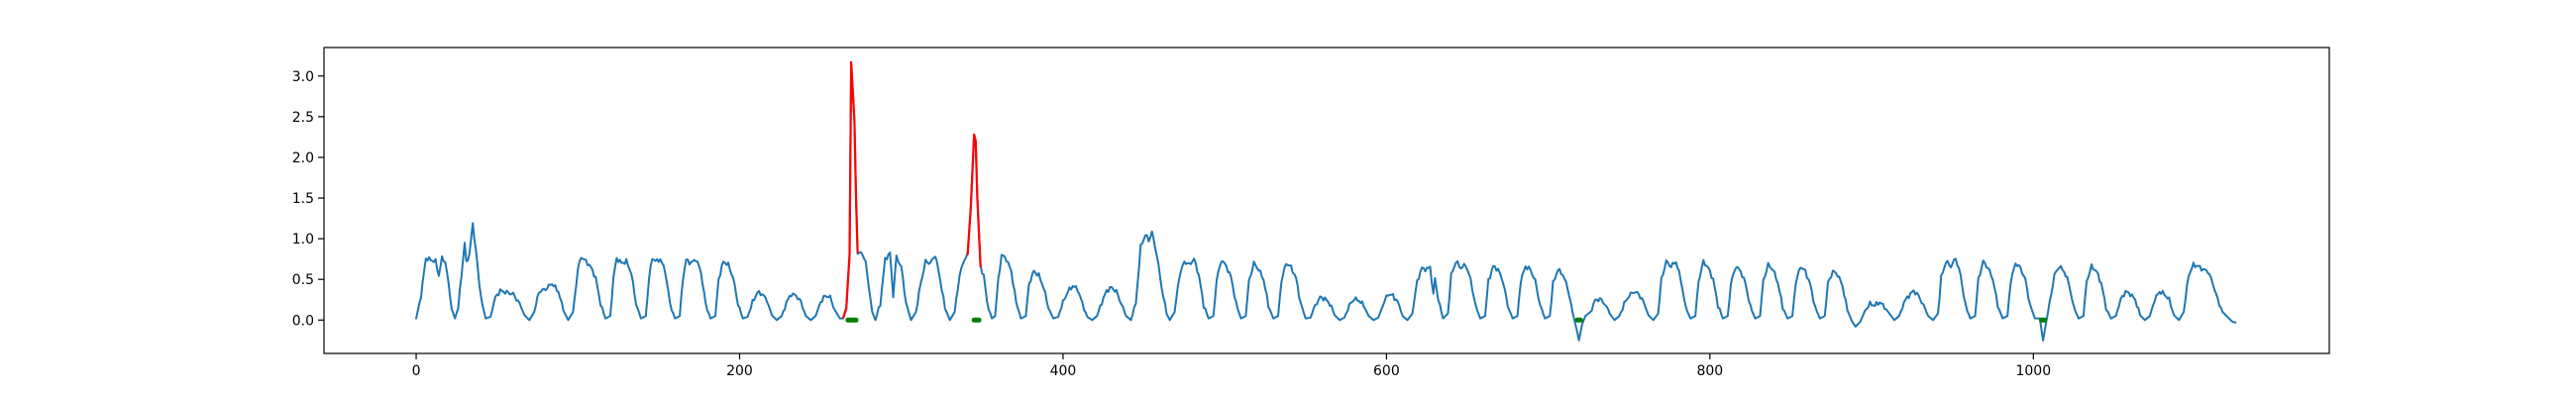 This screenshot has height=396, width=2576. What do you see at coordinates (912, 189) in the screenshot?
I see `anomaly-segments` at bounding box center [912, 189].